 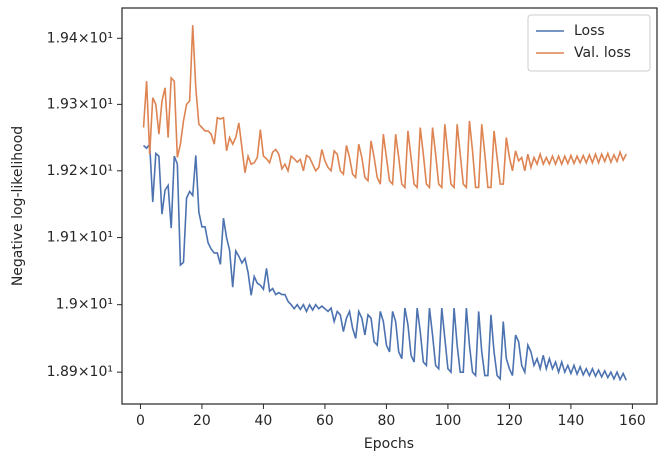 What do you see at coordinates (589, 31) in the screenshot?
I see `legend-label: Loss` at bounding box center [589, 31].